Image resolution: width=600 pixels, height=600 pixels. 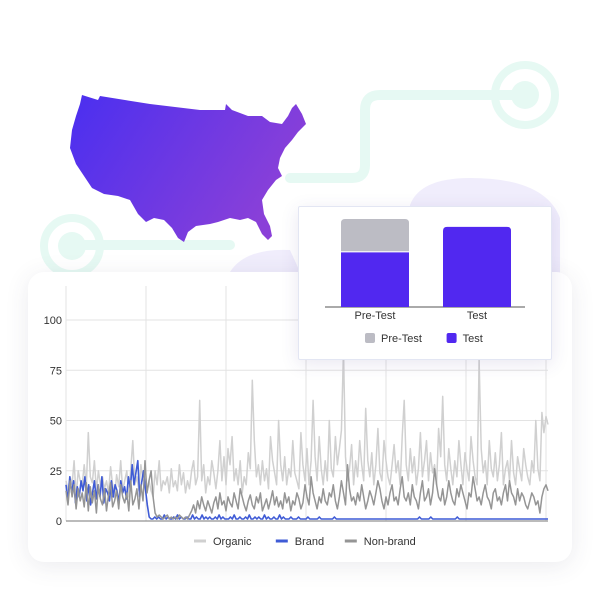 I want to click on bar-category-label-pre-test: Pre-Test, so click(x=375, y=316).